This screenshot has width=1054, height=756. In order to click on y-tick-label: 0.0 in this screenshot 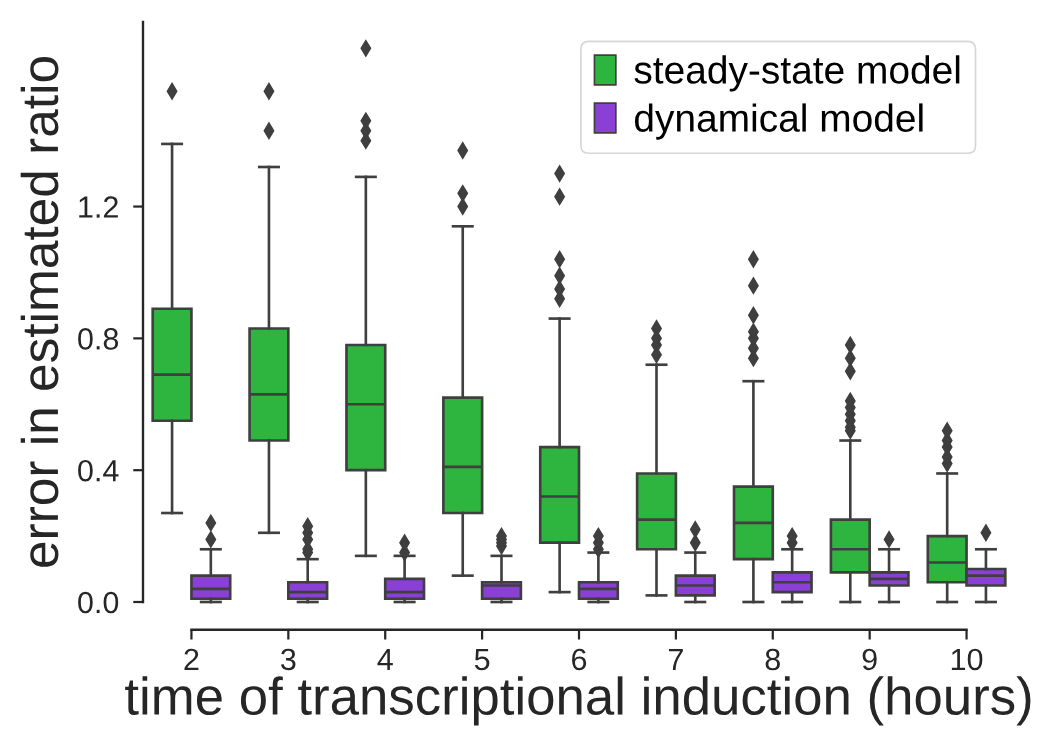, I will do `click(98, 602)`.